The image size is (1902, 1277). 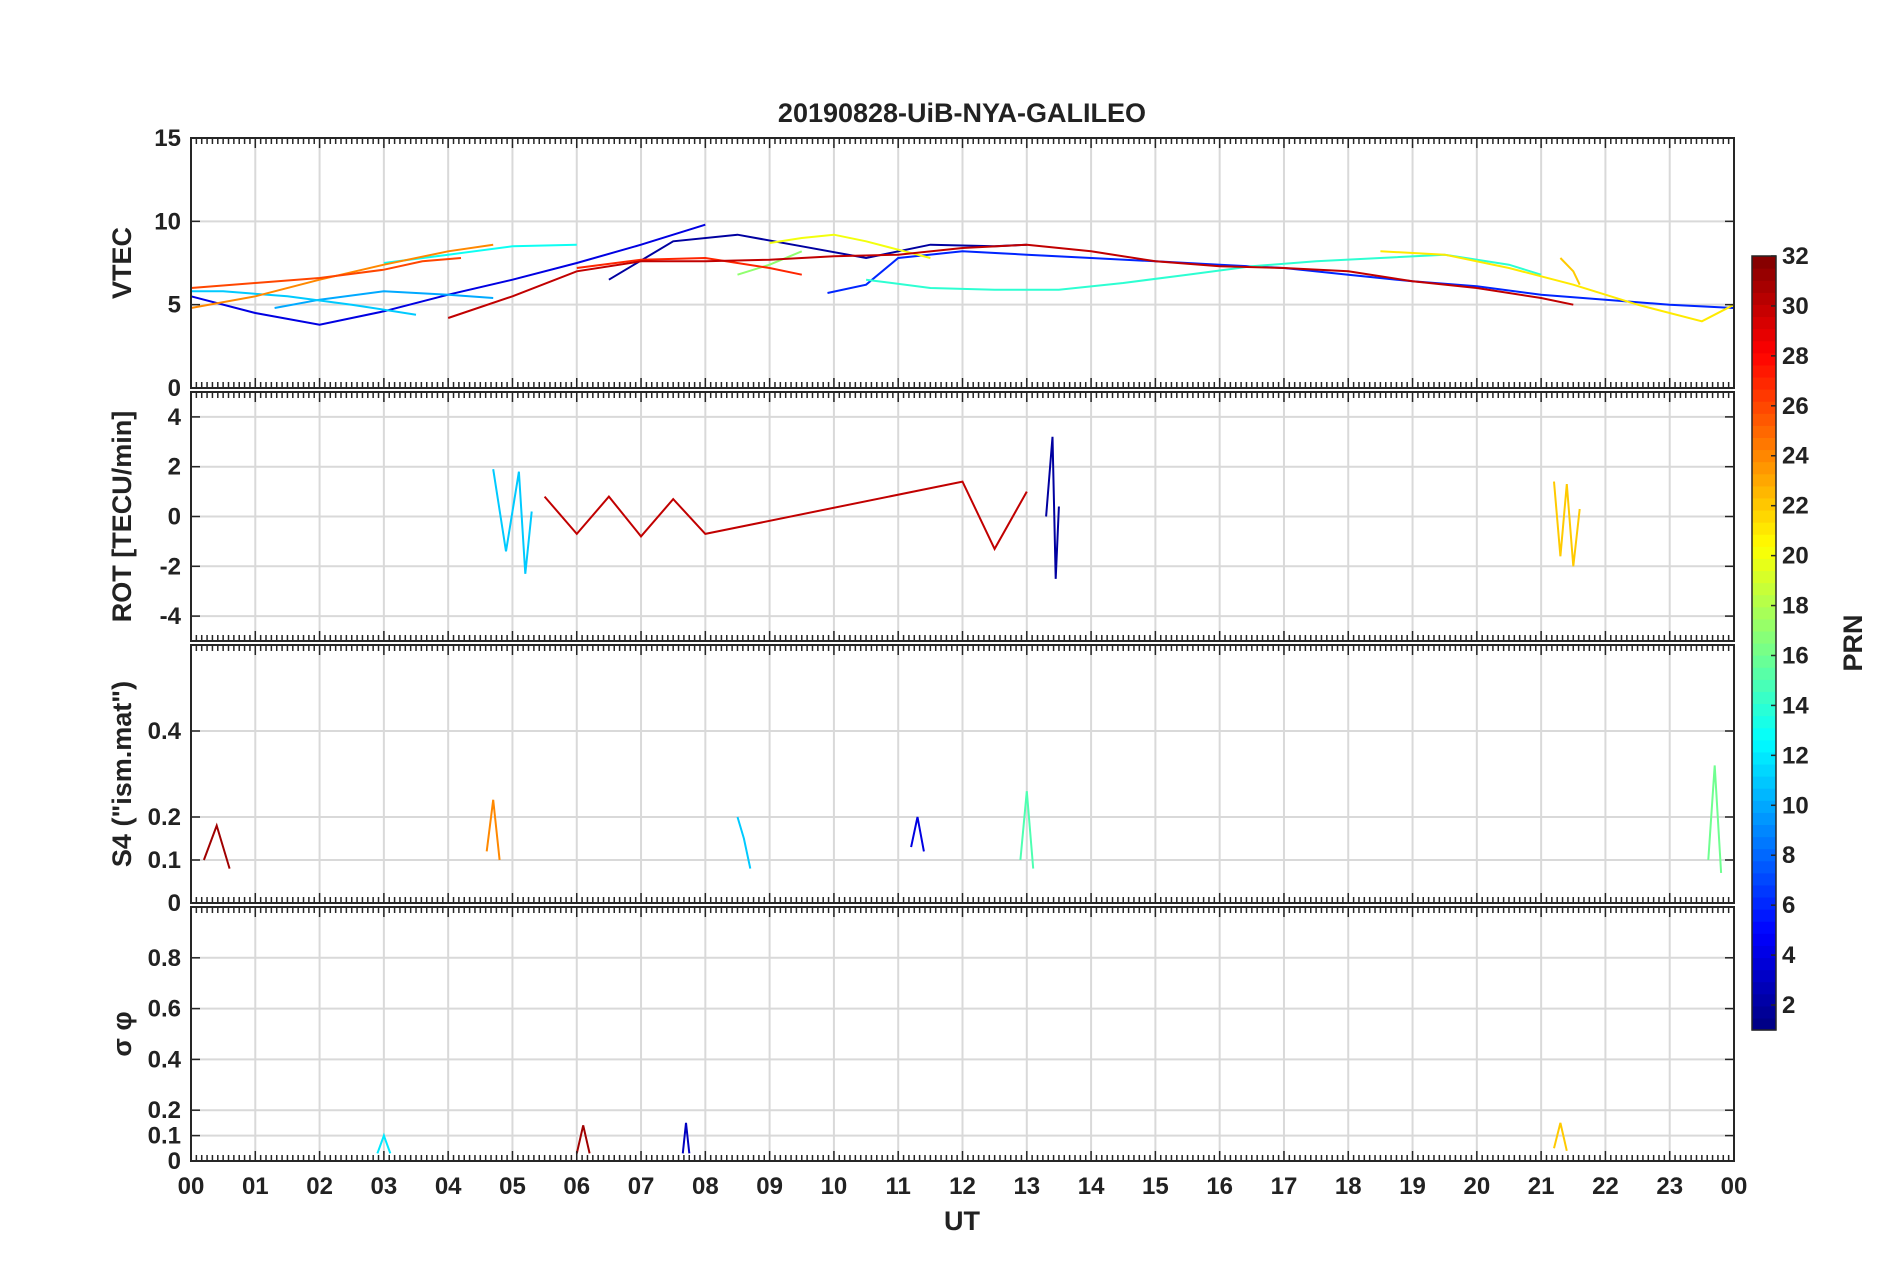 What do you see at coordinates (1795, 456) in the screenshot?
I see `colorbar-tick-label: 24` at bounding box center [1795, 456].